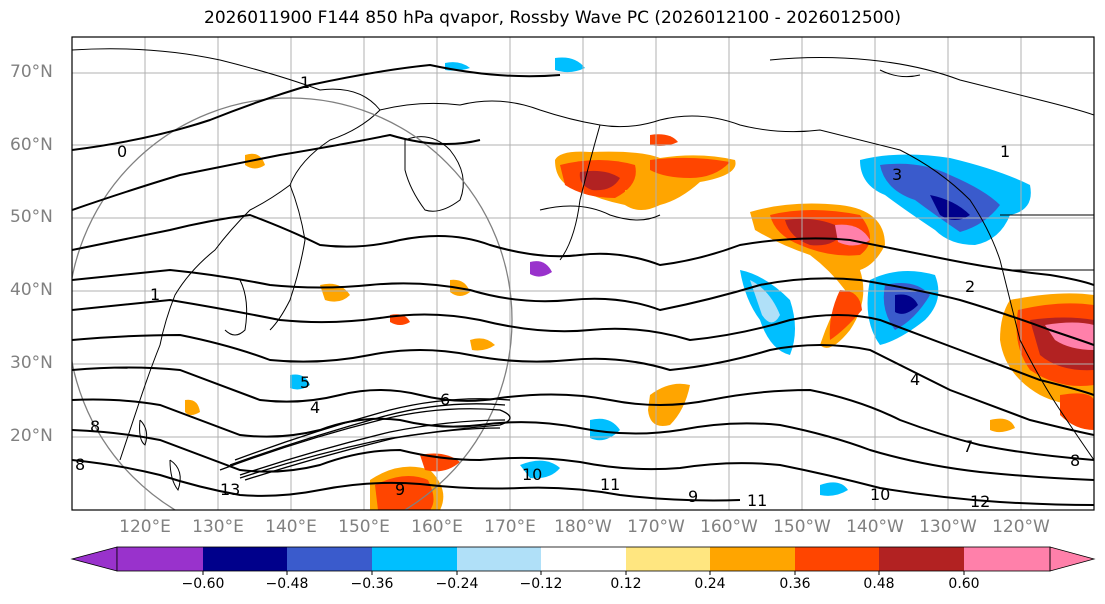 This screenshot has height=604, width=1105. What do you see at coordinates (583, 527) in the screenshot?
I see `lon-label: 180°W` at bounding box center [583, 527].